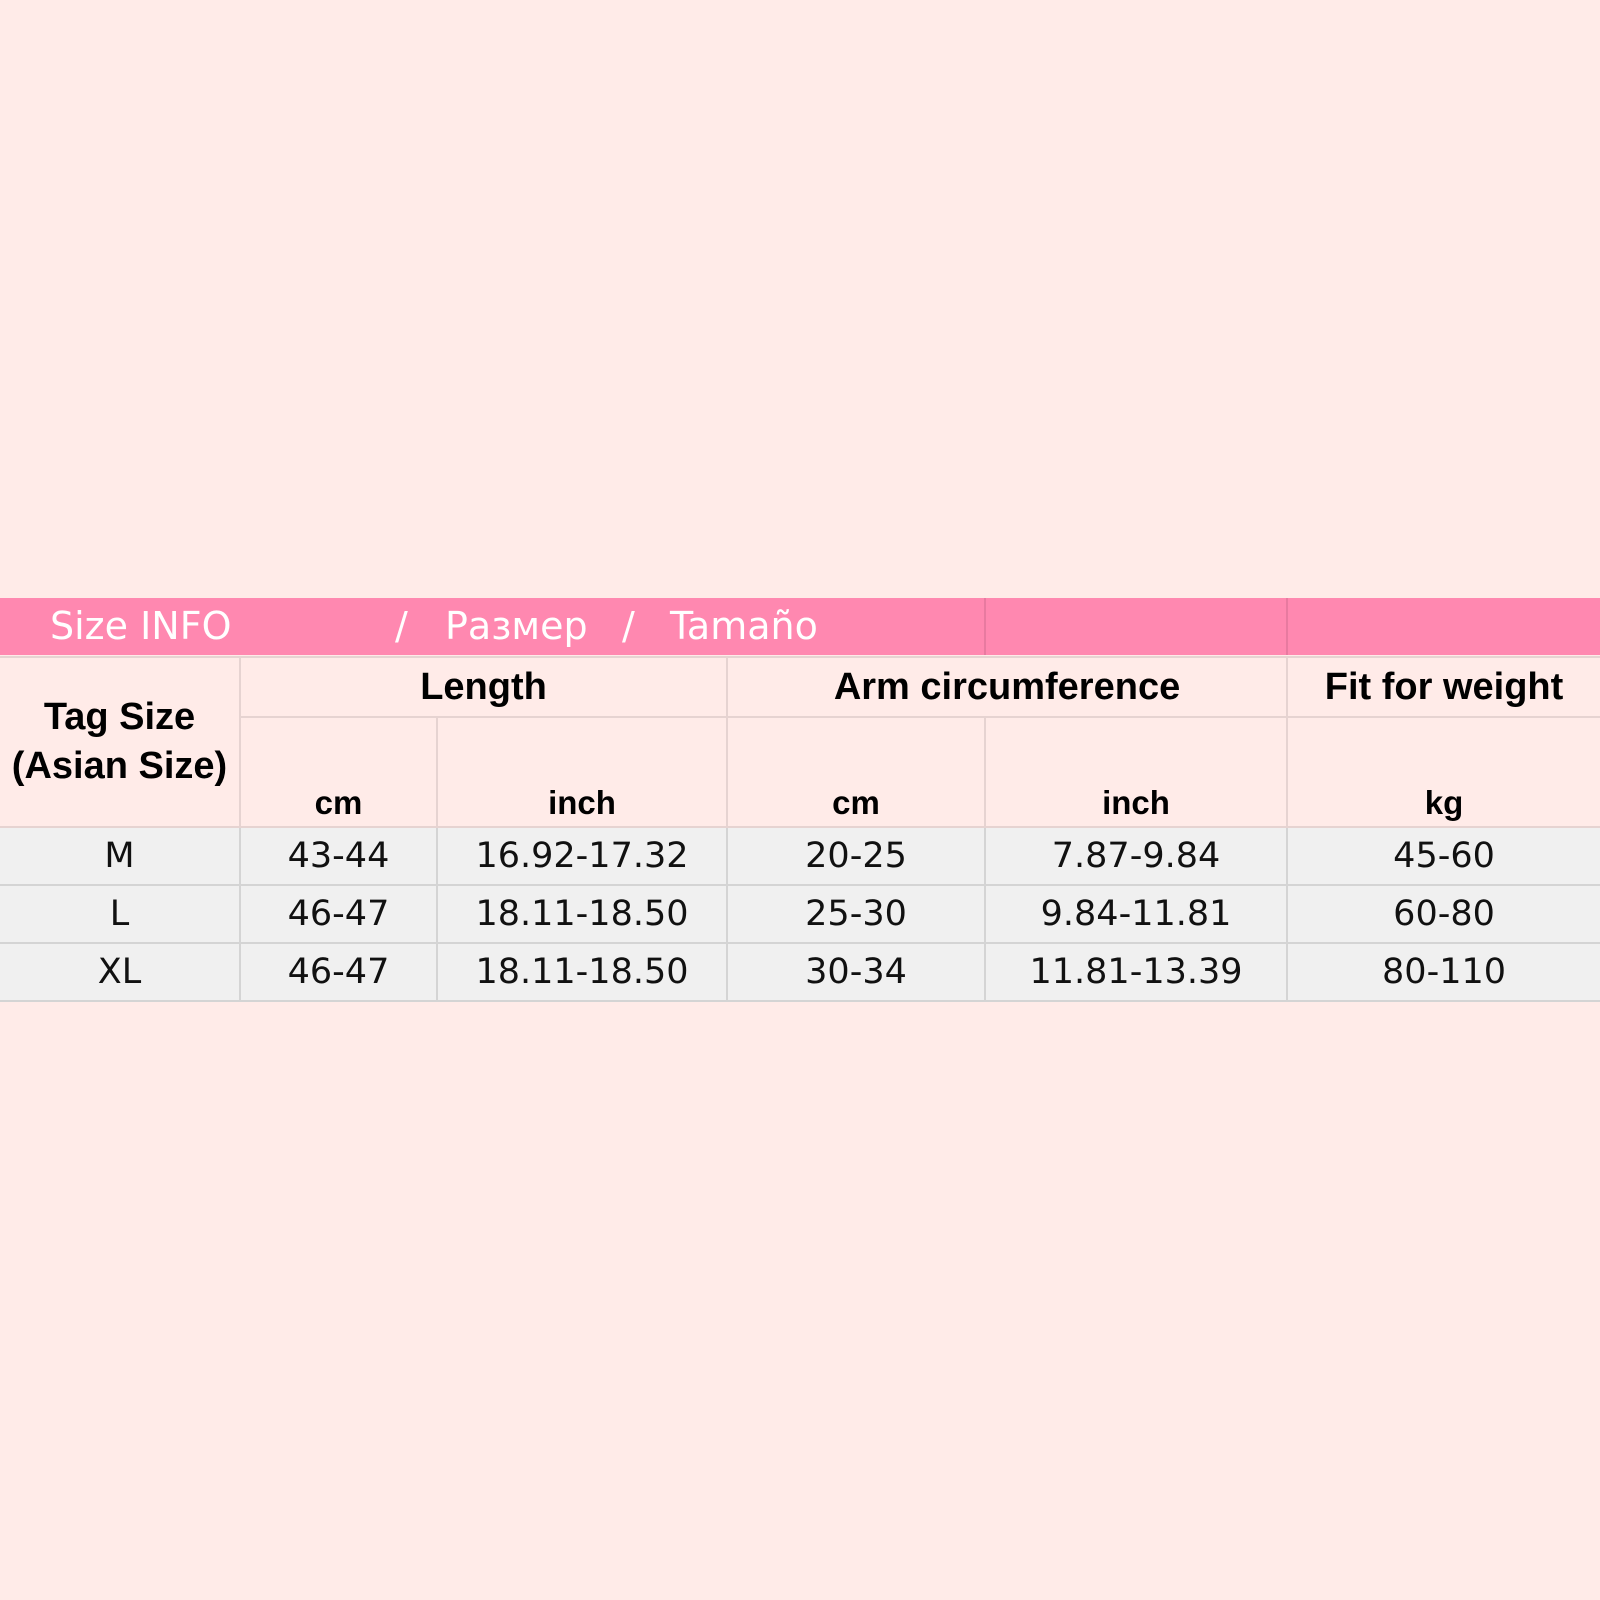 The height and width of the screenshot is (1600, 1600). I want to click on cell: 7.87-9.84, so click(1136, 856).